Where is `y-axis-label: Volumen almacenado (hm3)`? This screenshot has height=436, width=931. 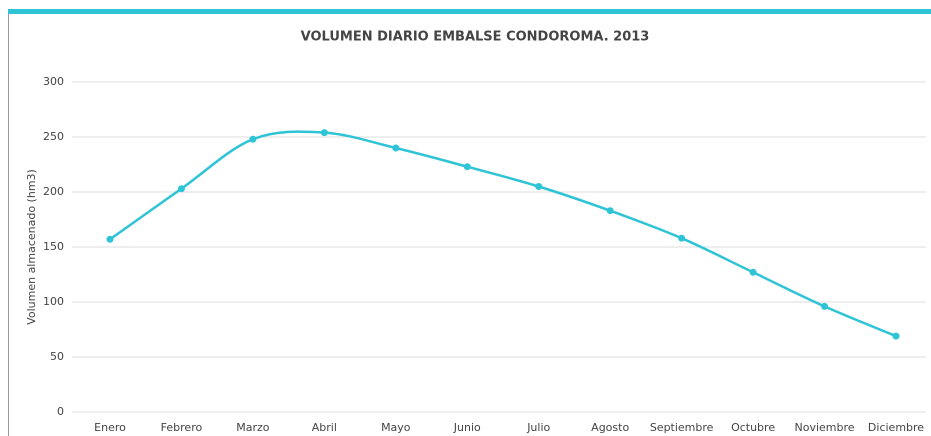
y-axis-label: Volumen almacenado (hm3) is located at coordinates (31, 247).